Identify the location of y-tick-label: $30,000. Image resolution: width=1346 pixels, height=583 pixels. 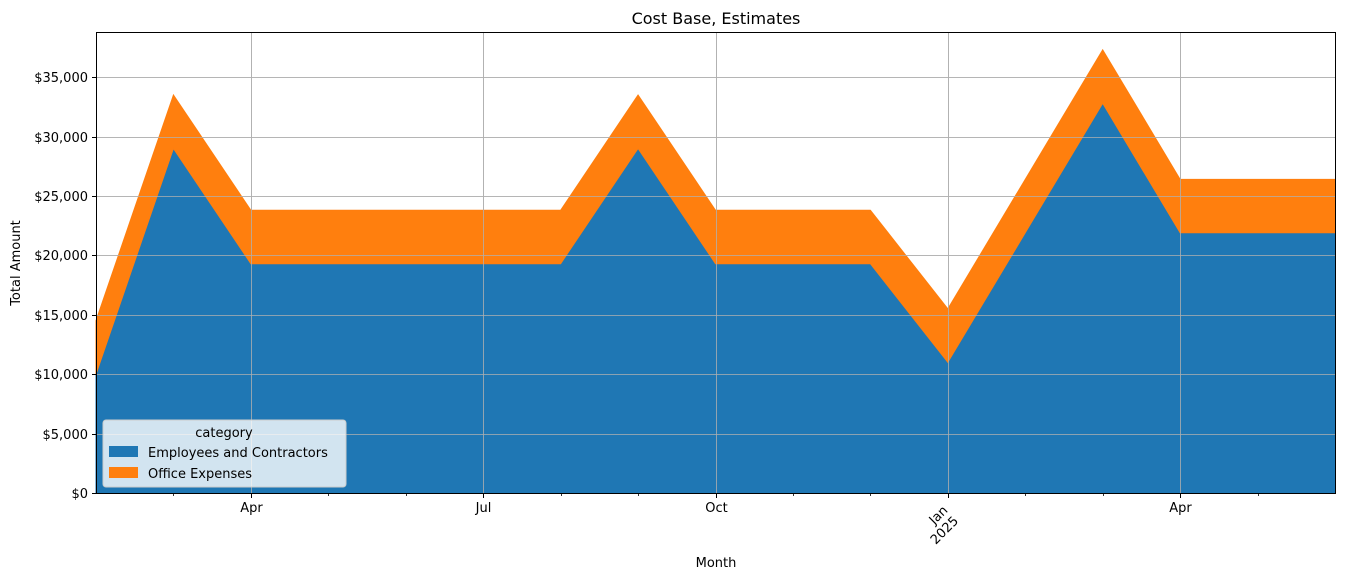
(61, 138).